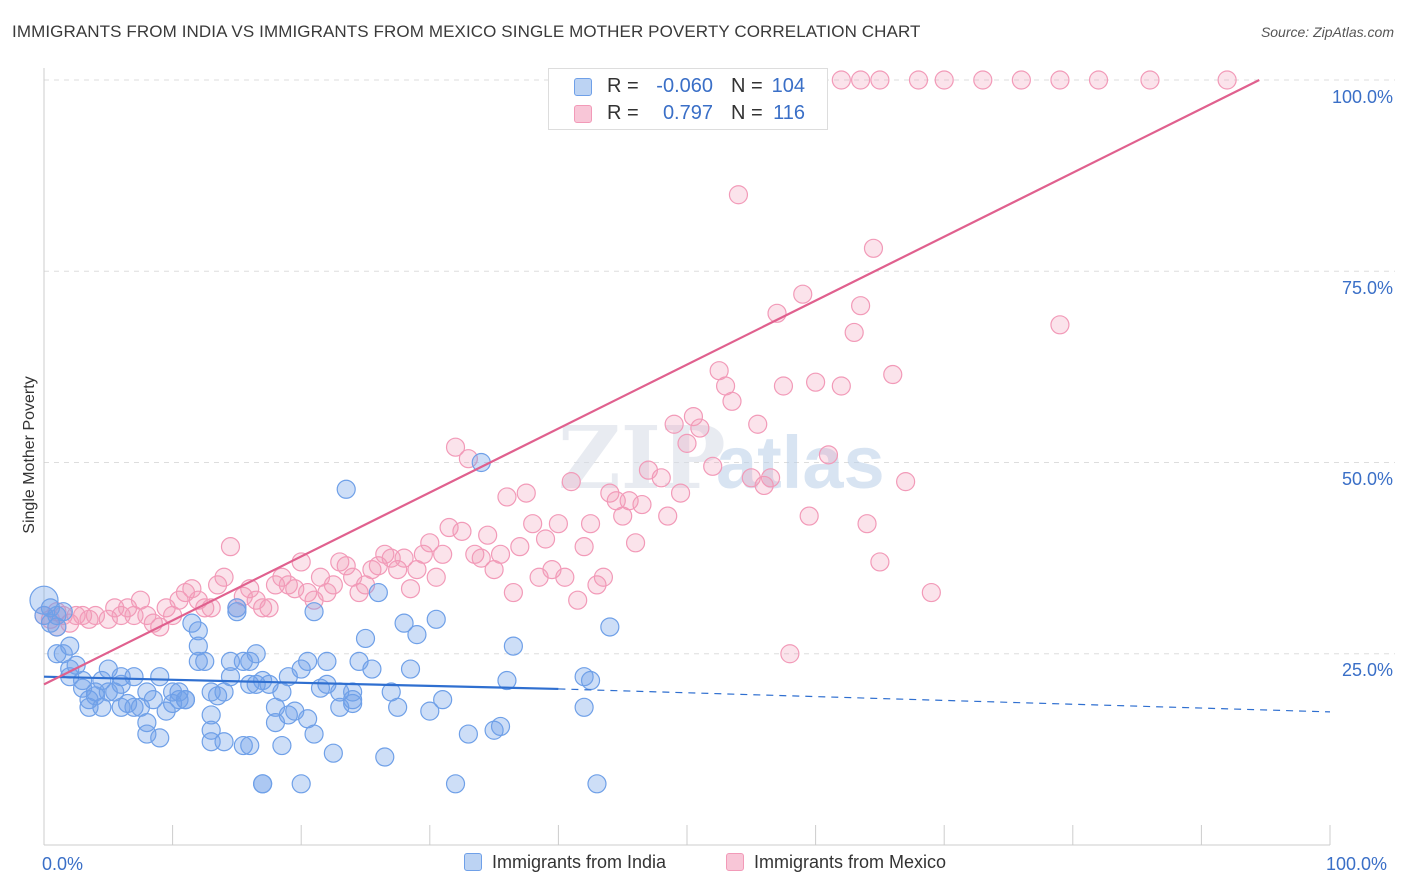 The height and width of the screenshot is (892, 1406). Describe the element at coordinates (850, 862) in the screenshot. I see `bottom-legend-label-mexico: Immigrants from Mexico` at that location.